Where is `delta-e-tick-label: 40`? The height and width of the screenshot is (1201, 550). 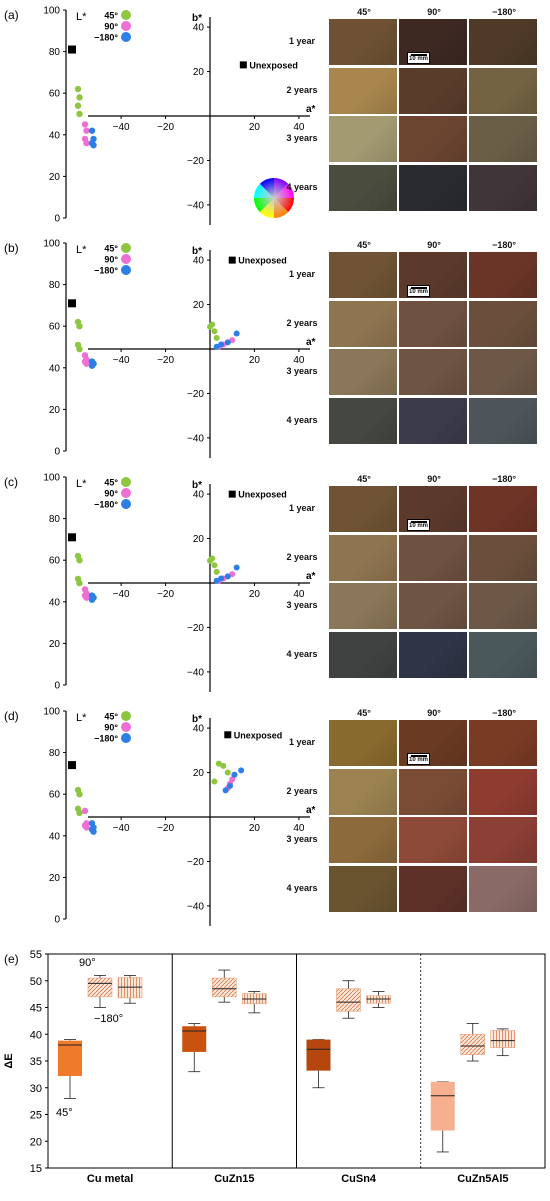 delta-e-tick-label: 40 is located at coordinates (36, 1035).